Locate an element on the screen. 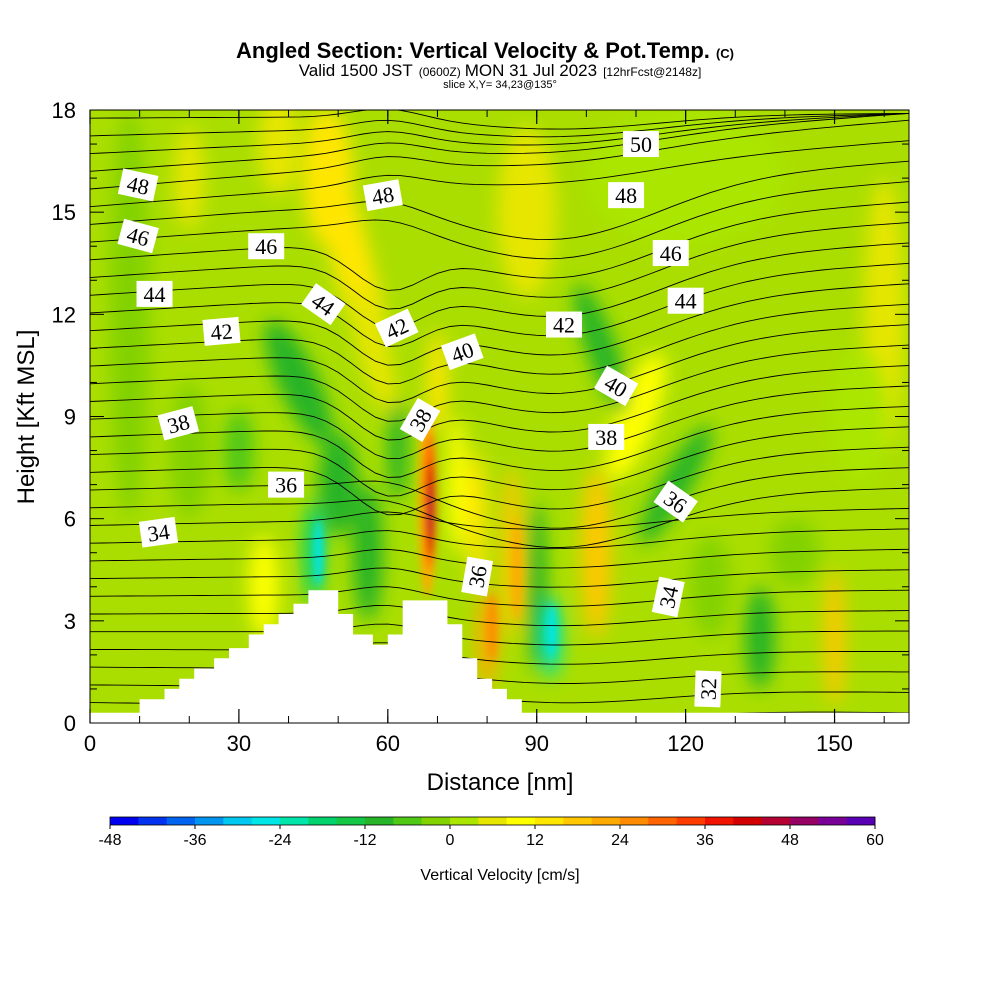 The image size is (1000, 1000). contour-label-50: 50 is located at coordinates (640, 144).